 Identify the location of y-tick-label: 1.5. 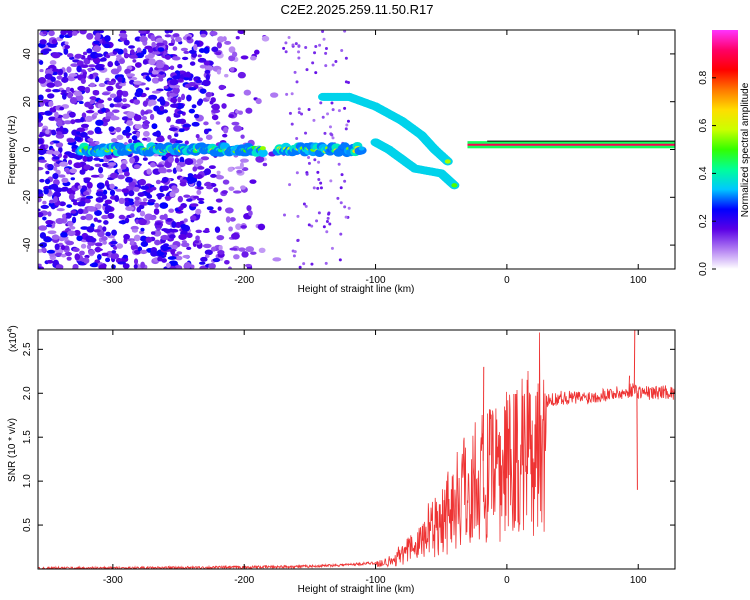
(27, 437).